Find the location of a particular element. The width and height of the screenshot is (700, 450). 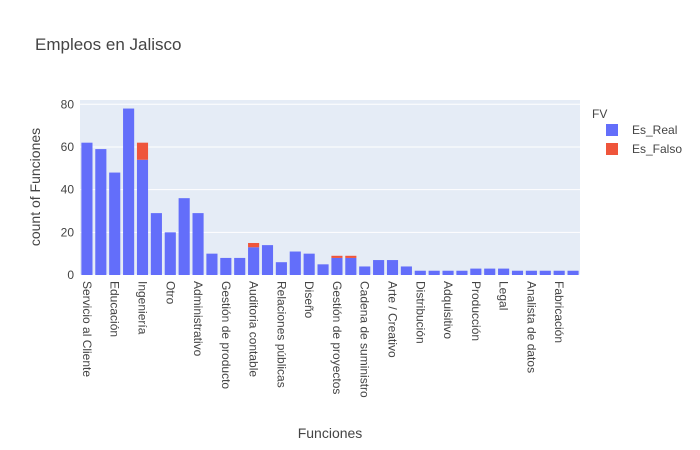

legend-swatch-es-real is located at coordinates (612, 130).